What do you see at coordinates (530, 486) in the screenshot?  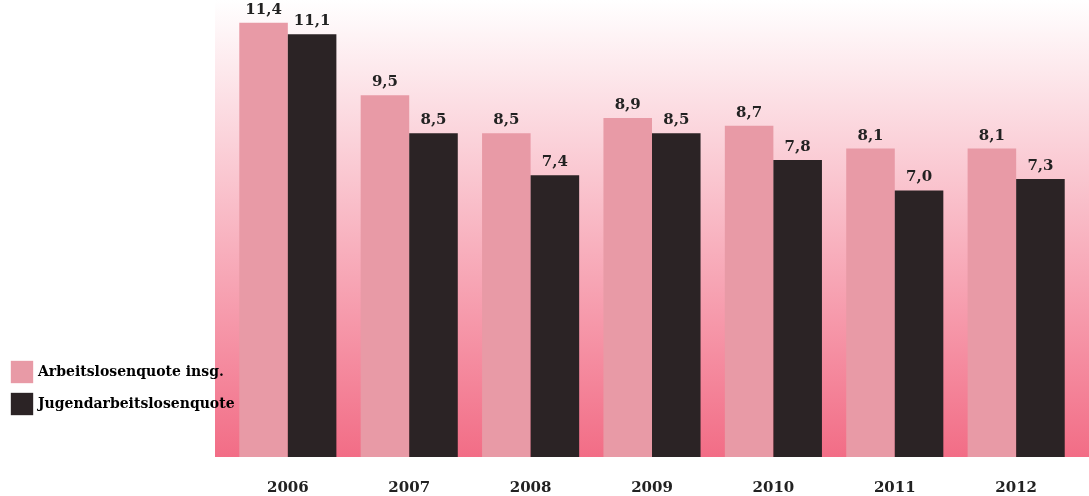 I see `x-tick-label: 2008` at bounding box center [530, 486].